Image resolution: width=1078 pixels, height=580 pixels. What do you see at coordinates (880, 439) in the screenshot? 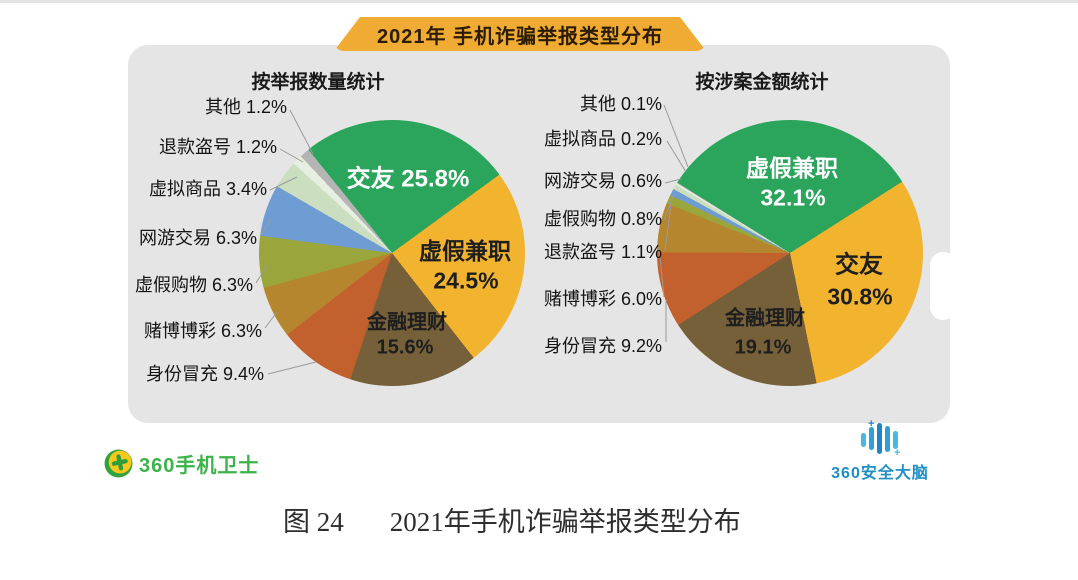
I see `brain-bars-icon: + +` at bounding box center [880, 439].